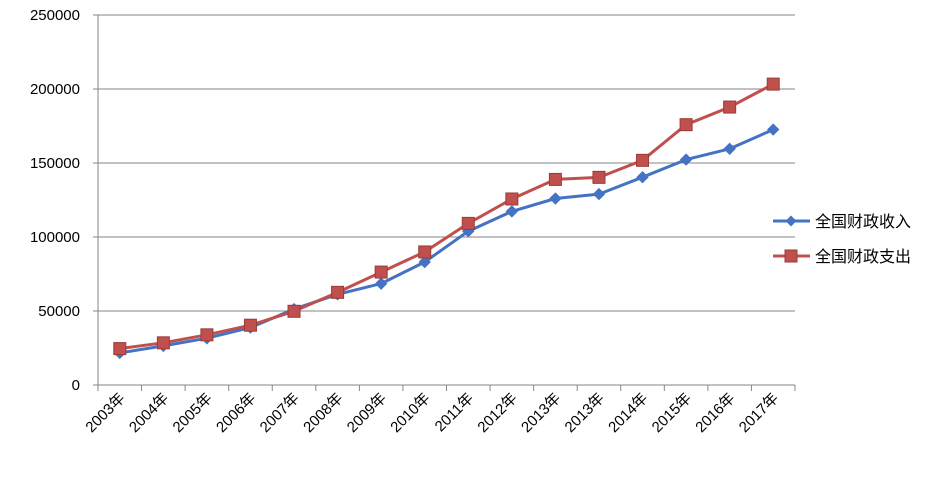 This screenshot has width=952, height=482. Describe the element at coordinates (863, 256) in the screenshot. I see `legend-label: 全国财政支出` at that location.